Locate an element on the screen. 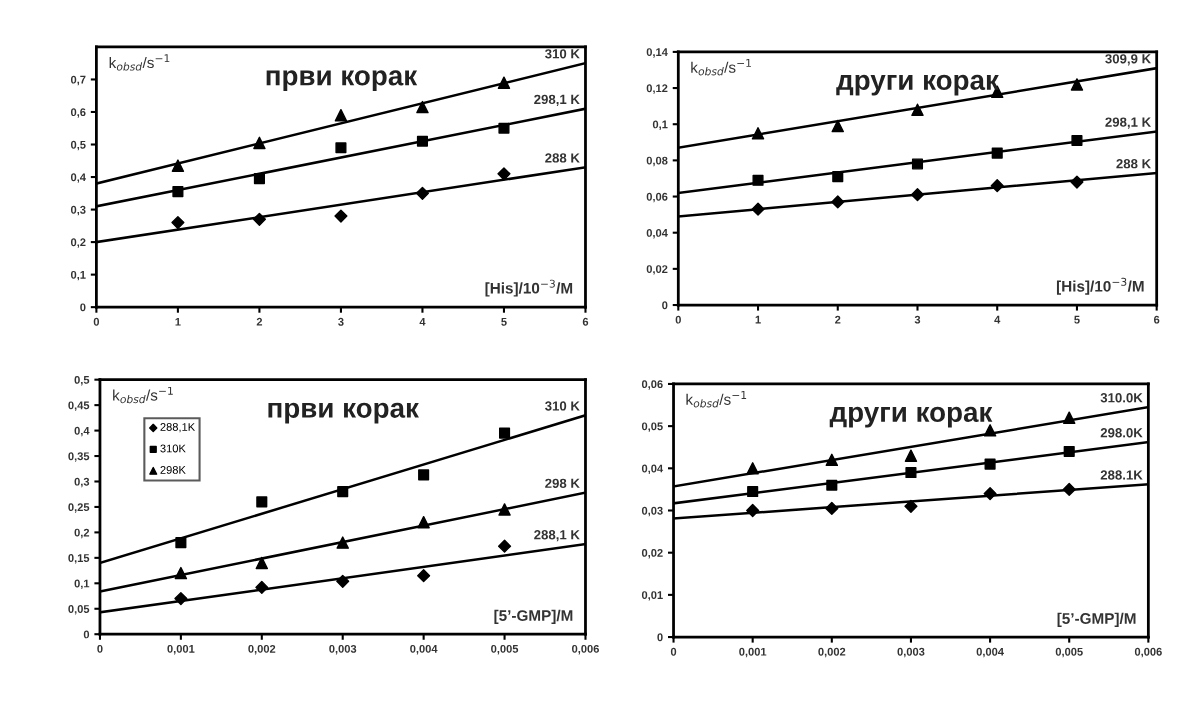 The image size is (1190, 711). y-tick-label: 0,7 is located at coordinates (78, 80).